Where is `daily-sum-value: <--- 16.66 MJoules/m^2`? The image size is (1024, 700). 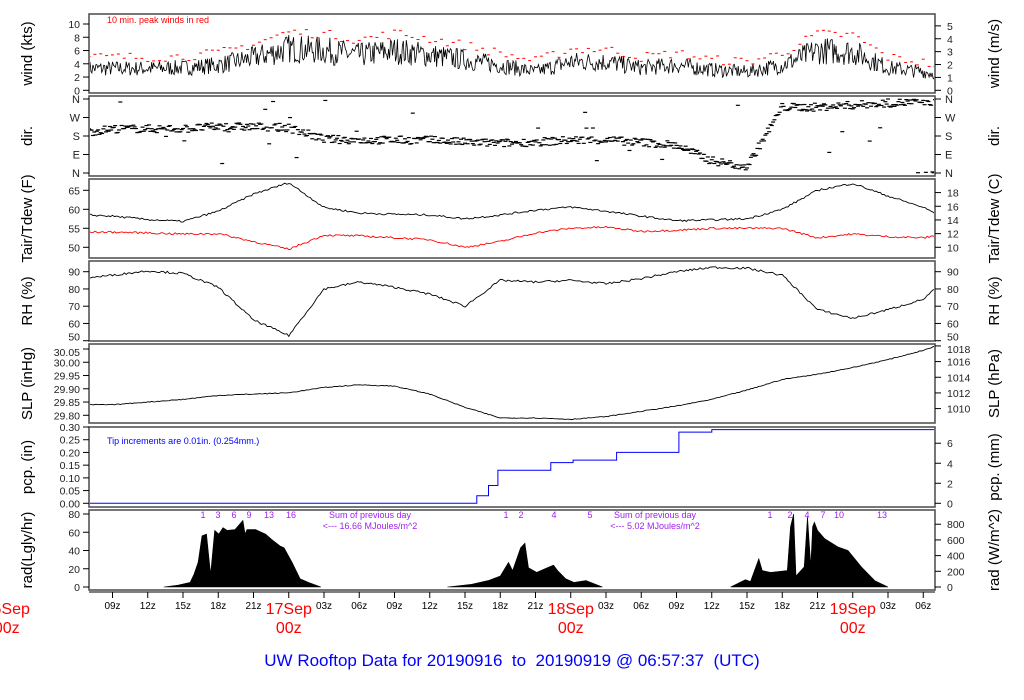
daily-sum-value: <--- 16.66 MJoules/m^2 is located at coordinates (370, 526).